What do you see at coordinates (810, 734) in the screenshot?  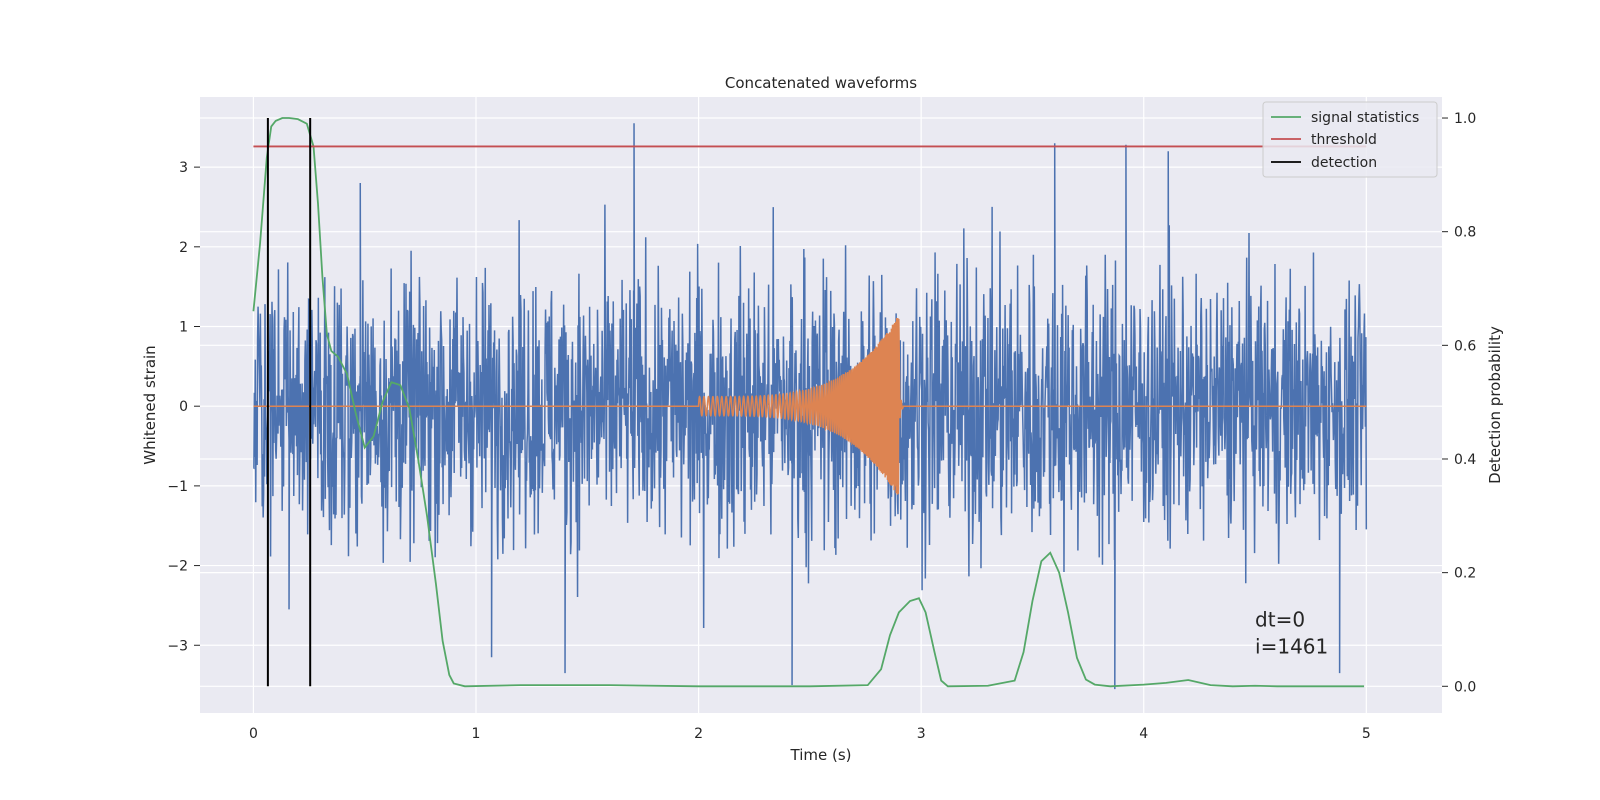 I see `x-axis-ticks: 0 1 2 3 4 5` at bounding box center [810, 734].